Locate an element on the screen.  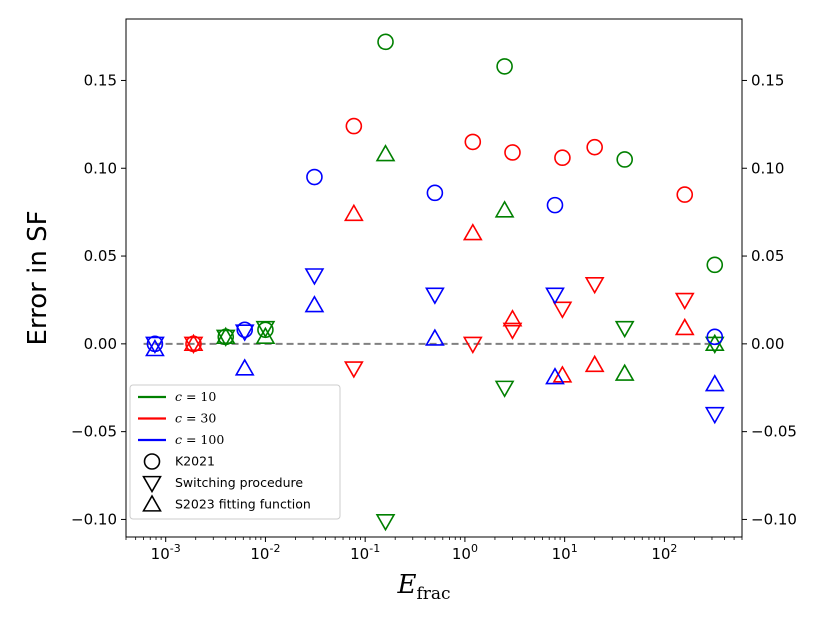
legend-label: c = 100 is located at coordinates (199, 439).